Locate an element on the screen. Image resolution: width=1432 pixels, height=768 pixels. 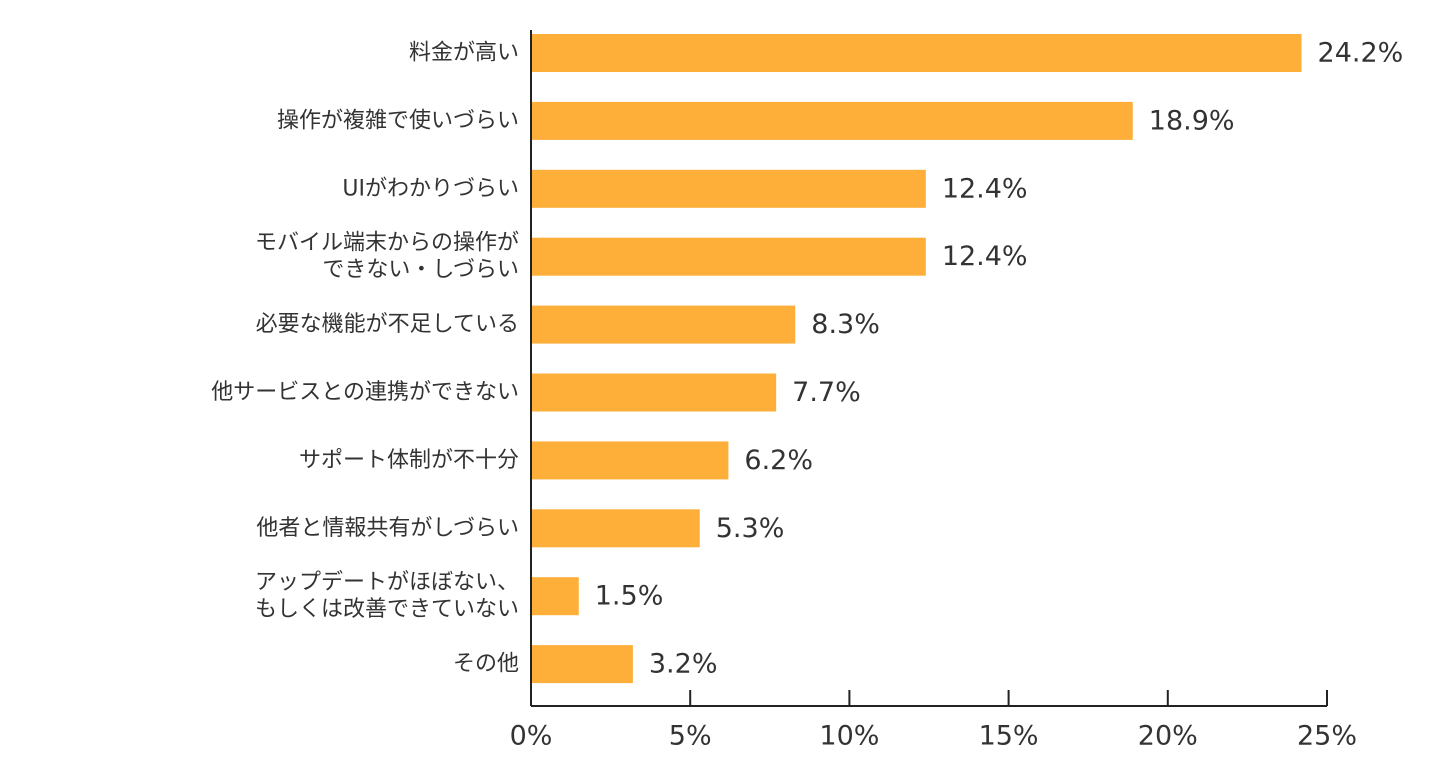
category-label: UIがわかりづらい is located at coordinates (430, 188).